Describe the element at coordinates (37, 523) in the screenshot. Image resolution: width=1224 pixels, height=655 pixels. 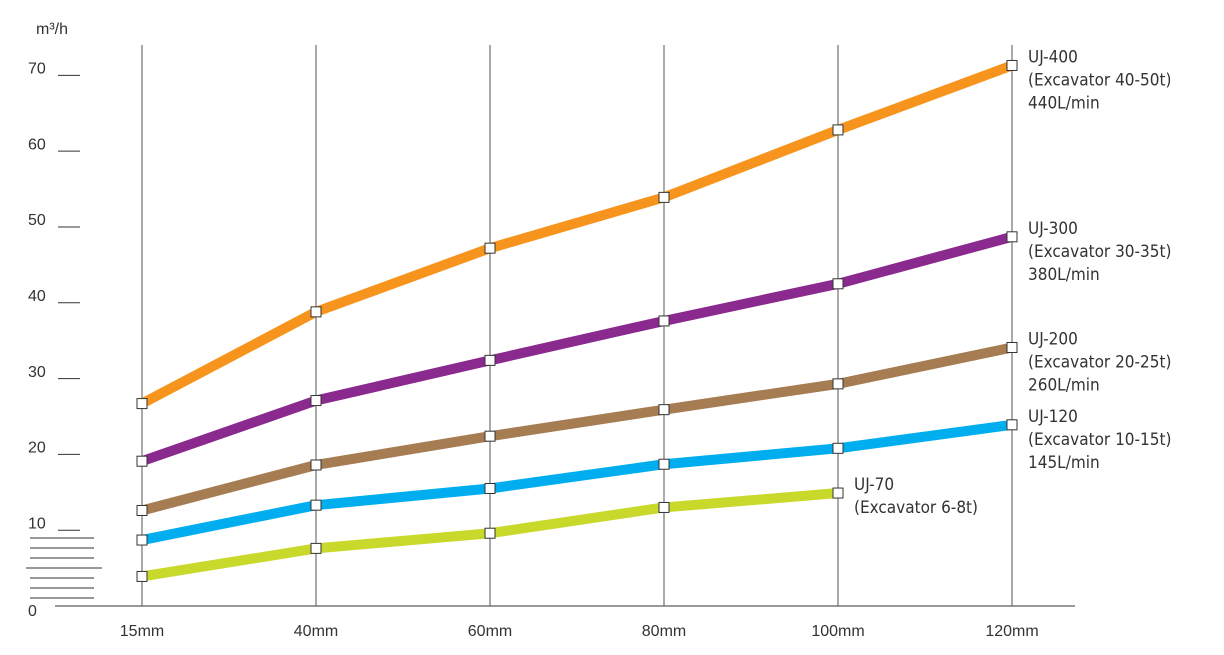
I see `y-tick-label: 10` at that location.